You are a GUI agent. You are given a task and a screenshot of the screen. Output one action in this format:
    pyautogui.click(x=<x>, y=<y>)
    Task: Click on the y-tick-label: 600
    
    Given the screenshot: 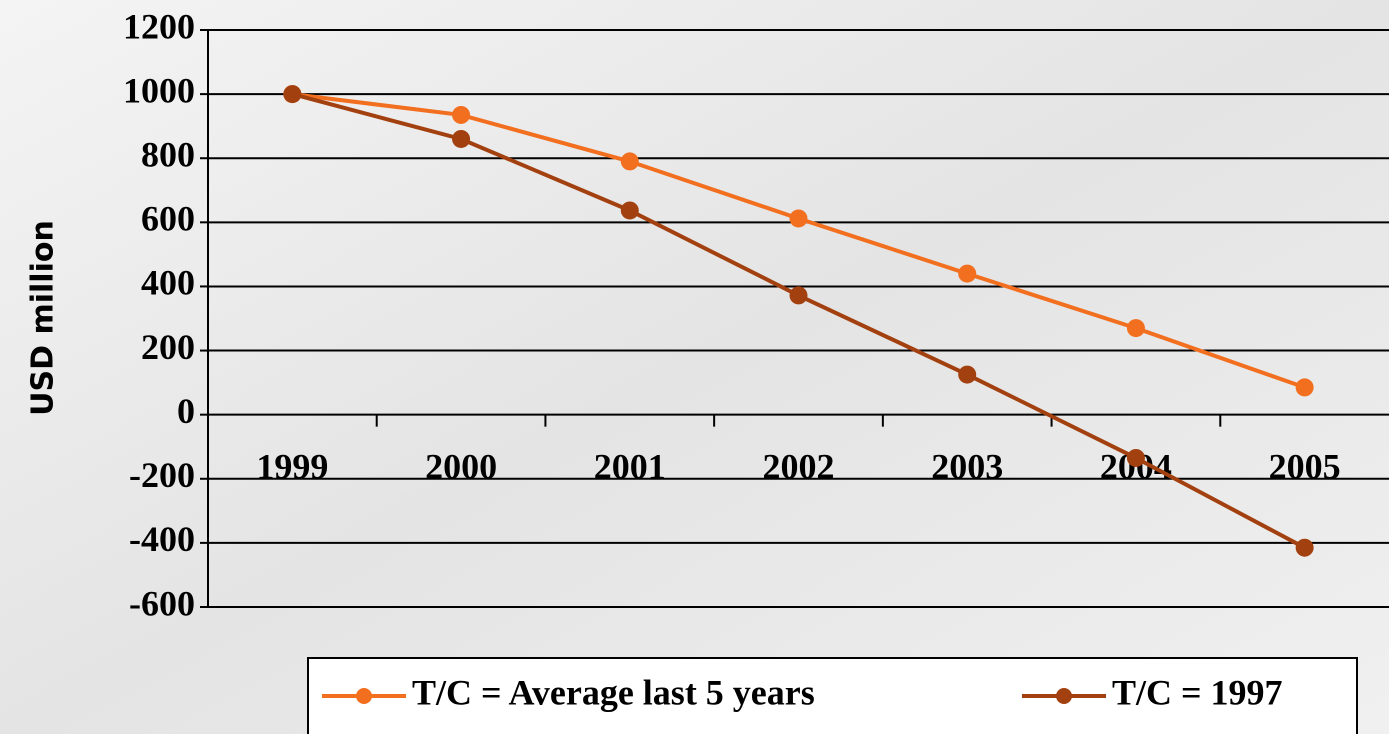 What is the action you would take?
    pyautogui.click(x=168, y=219)
    